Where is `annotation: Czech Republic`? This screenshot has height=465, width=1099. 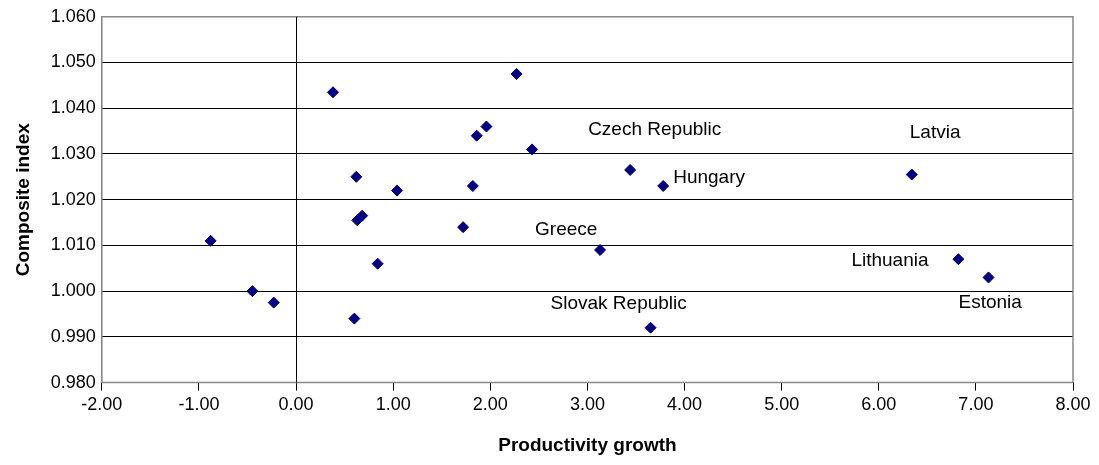
annotation: Czech Republic is located at coordinates (655, 129).